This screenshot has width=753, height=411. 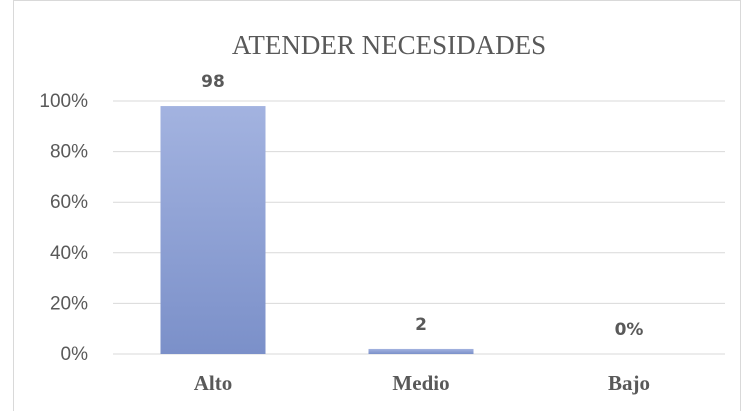 What do you see at coordinates (629, 383) in the screenshot?
I see `x-tick-label: Bajo` at bounding box center [629, 383].